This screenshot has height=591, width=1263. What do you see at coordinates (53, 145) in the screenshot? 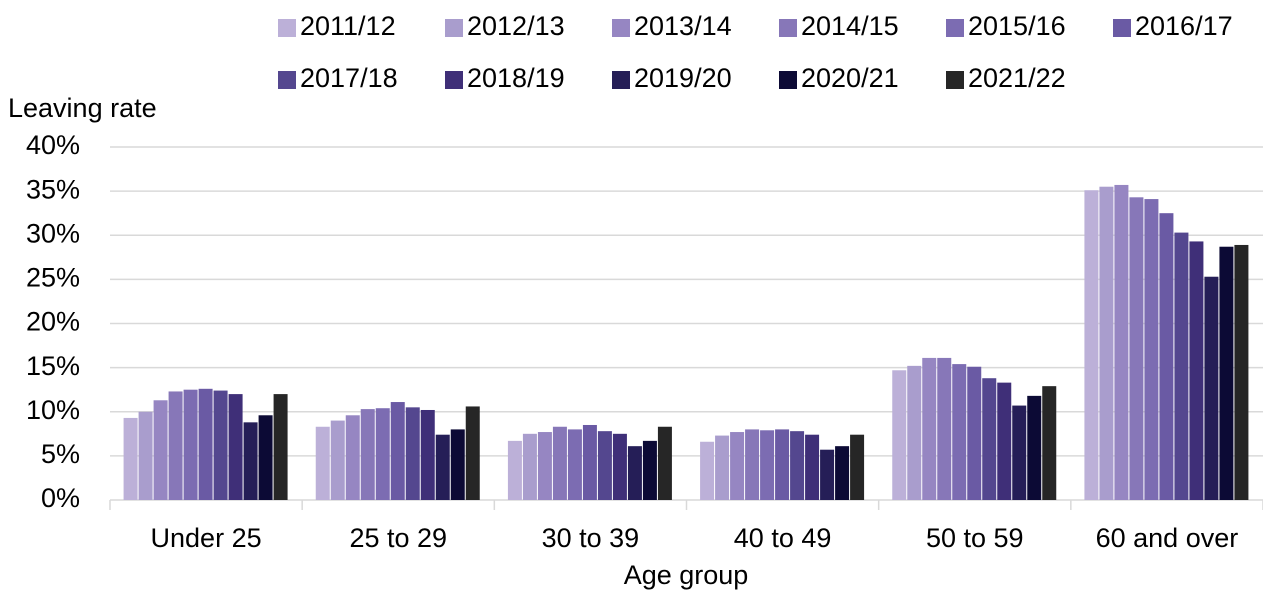
I see `y-tick-label: 40%` at bounding box center [53, 145].